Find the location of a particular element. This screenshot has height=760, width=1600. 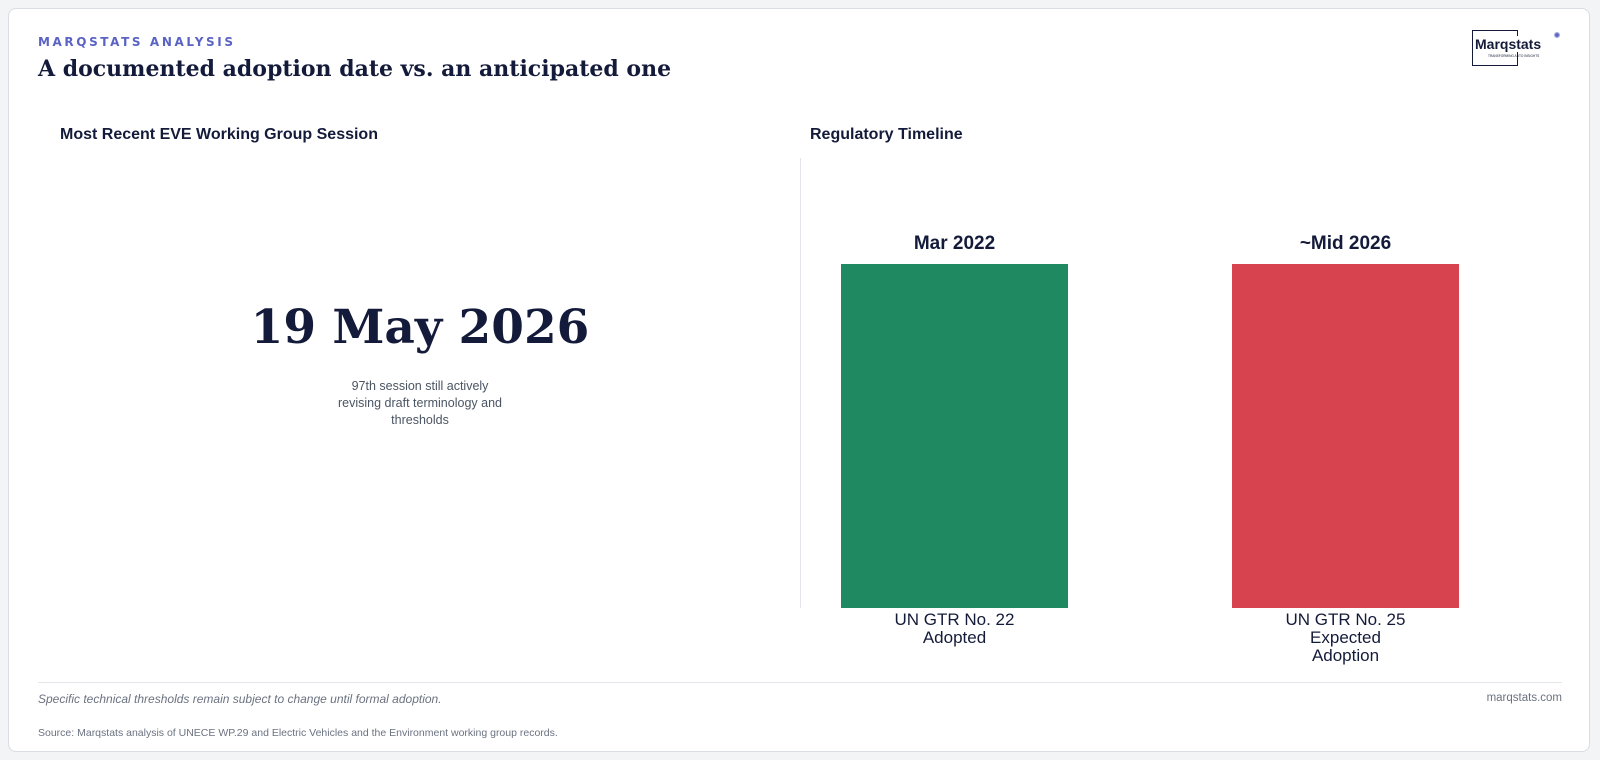

category-tick-label: UN GTR No. 22 Adopted is located at coordinates (955, 628).